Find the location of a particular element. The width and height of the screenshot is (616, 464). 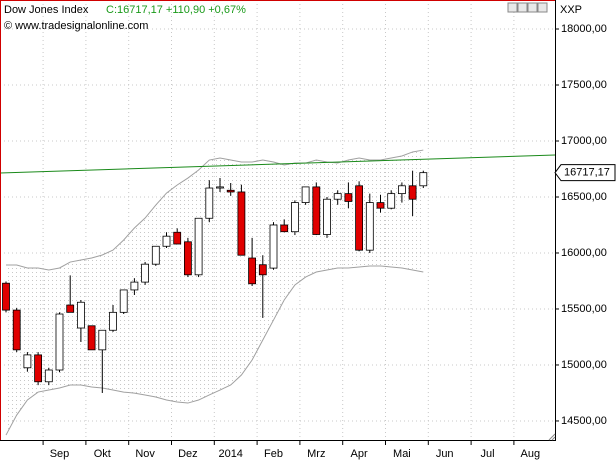

button-max is located at coordinates (532, 7).